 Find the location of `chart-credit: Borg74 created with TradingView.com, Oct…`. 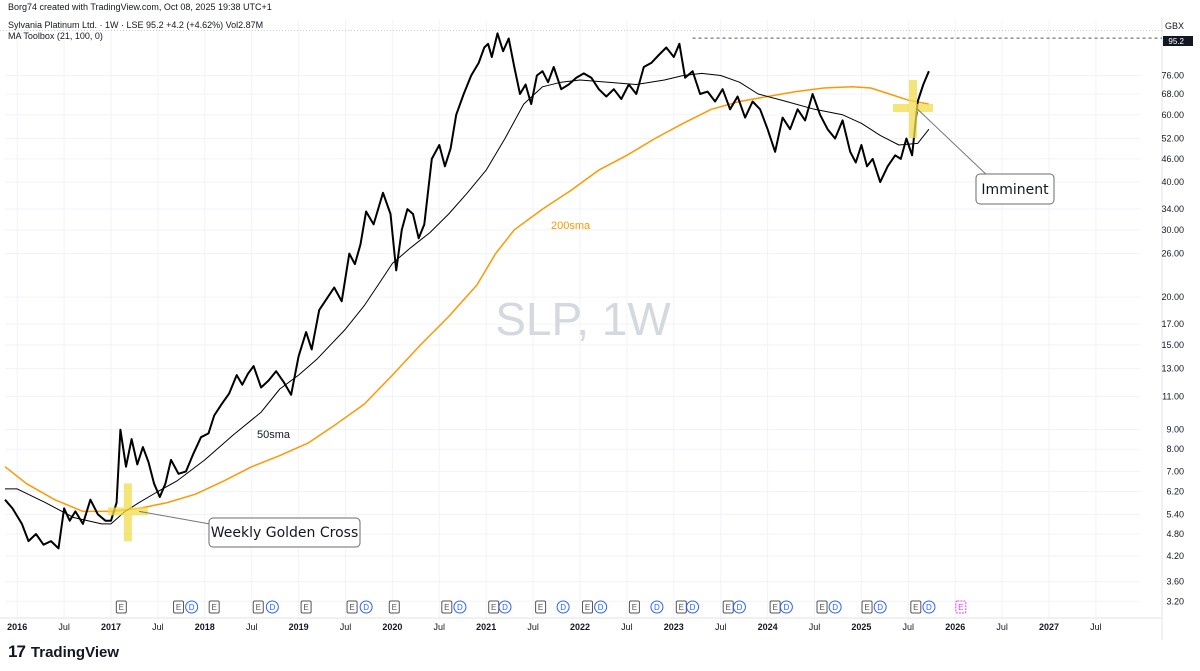

chart-credit: Borg74 created with TradingView.com, Oct… is located at coordinates (140, 7).